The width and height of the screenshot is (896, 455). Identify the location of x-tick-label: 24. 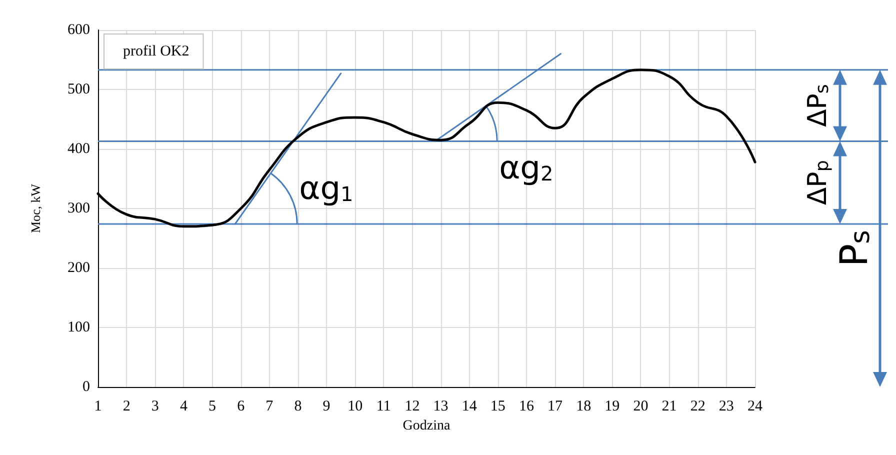
(755, 406).